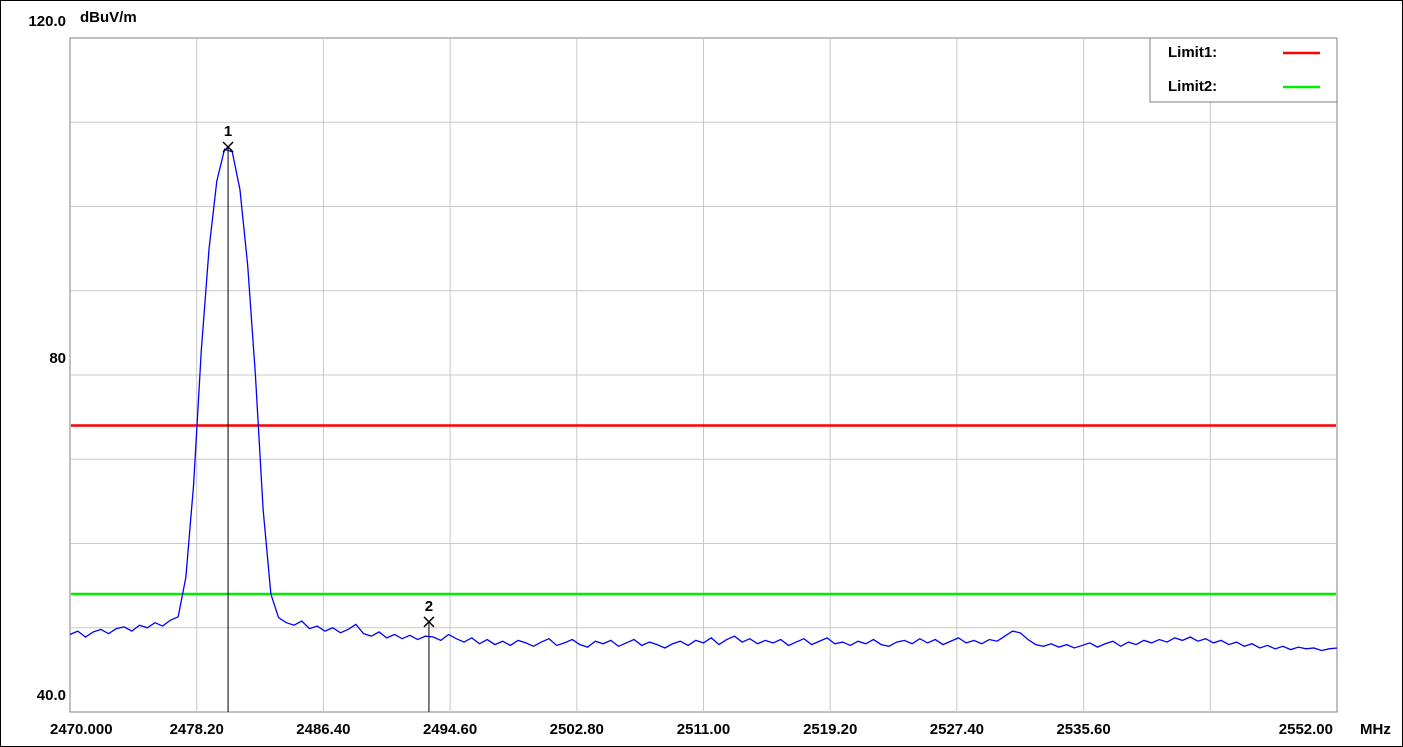 This screenshot has width=1403, height=747. Describe the element at coordinates (703, 729) in the screenshot. I see `x-tick-label: 2511.00` at that location.